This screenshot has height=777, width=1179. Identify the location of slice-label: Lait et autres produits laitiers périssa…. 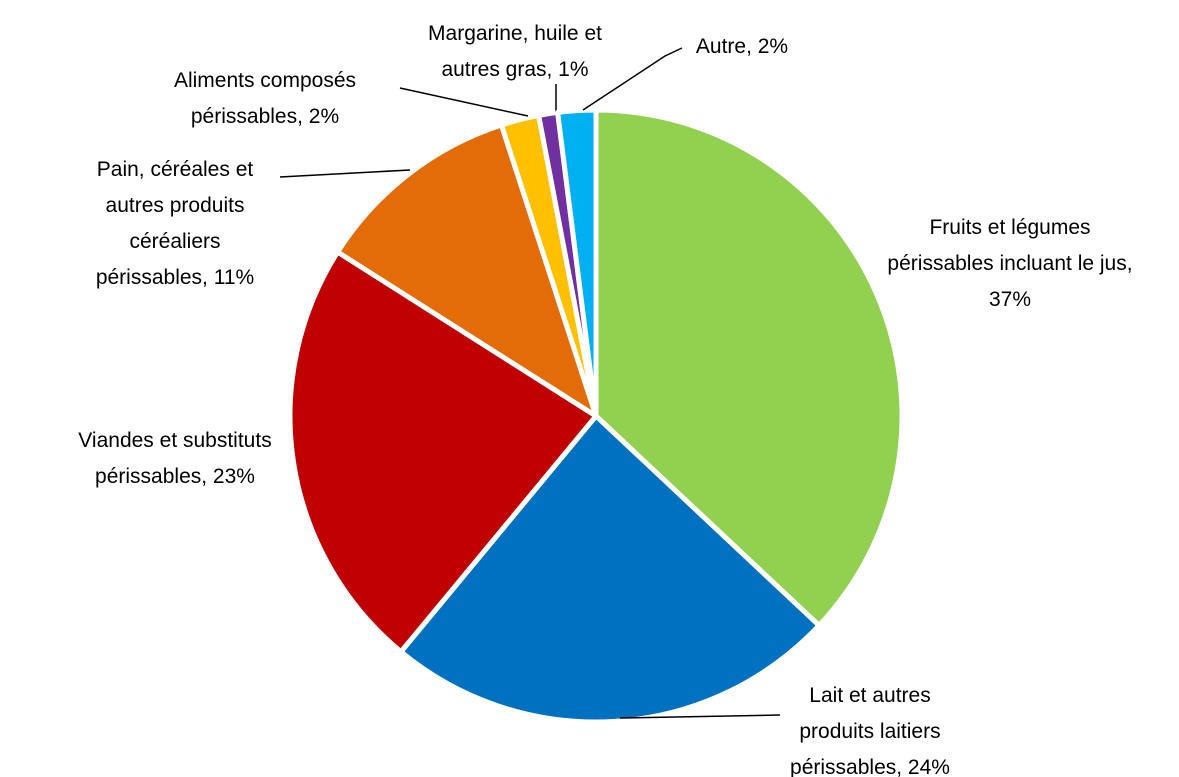
(870, 730).